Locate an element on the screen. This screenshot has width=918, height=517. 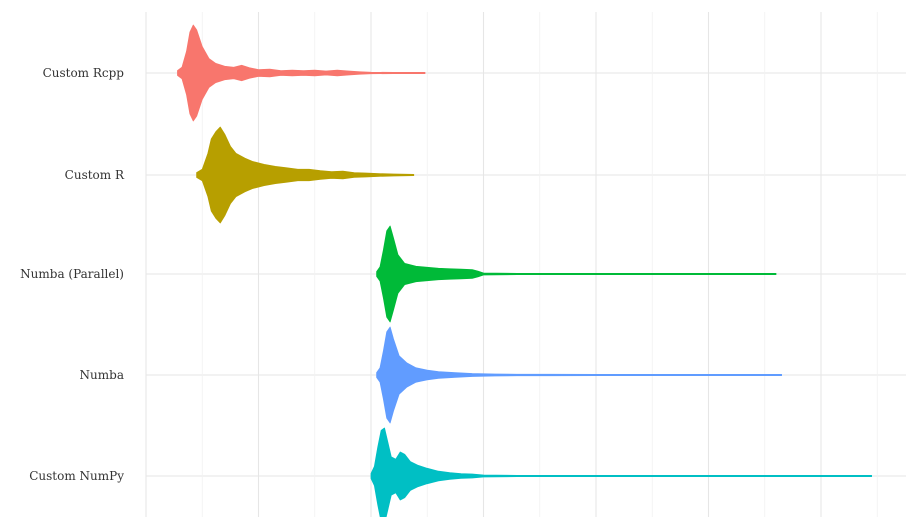
y-tick-label: Numba (Parallel) is located at coordinates (72, 274).